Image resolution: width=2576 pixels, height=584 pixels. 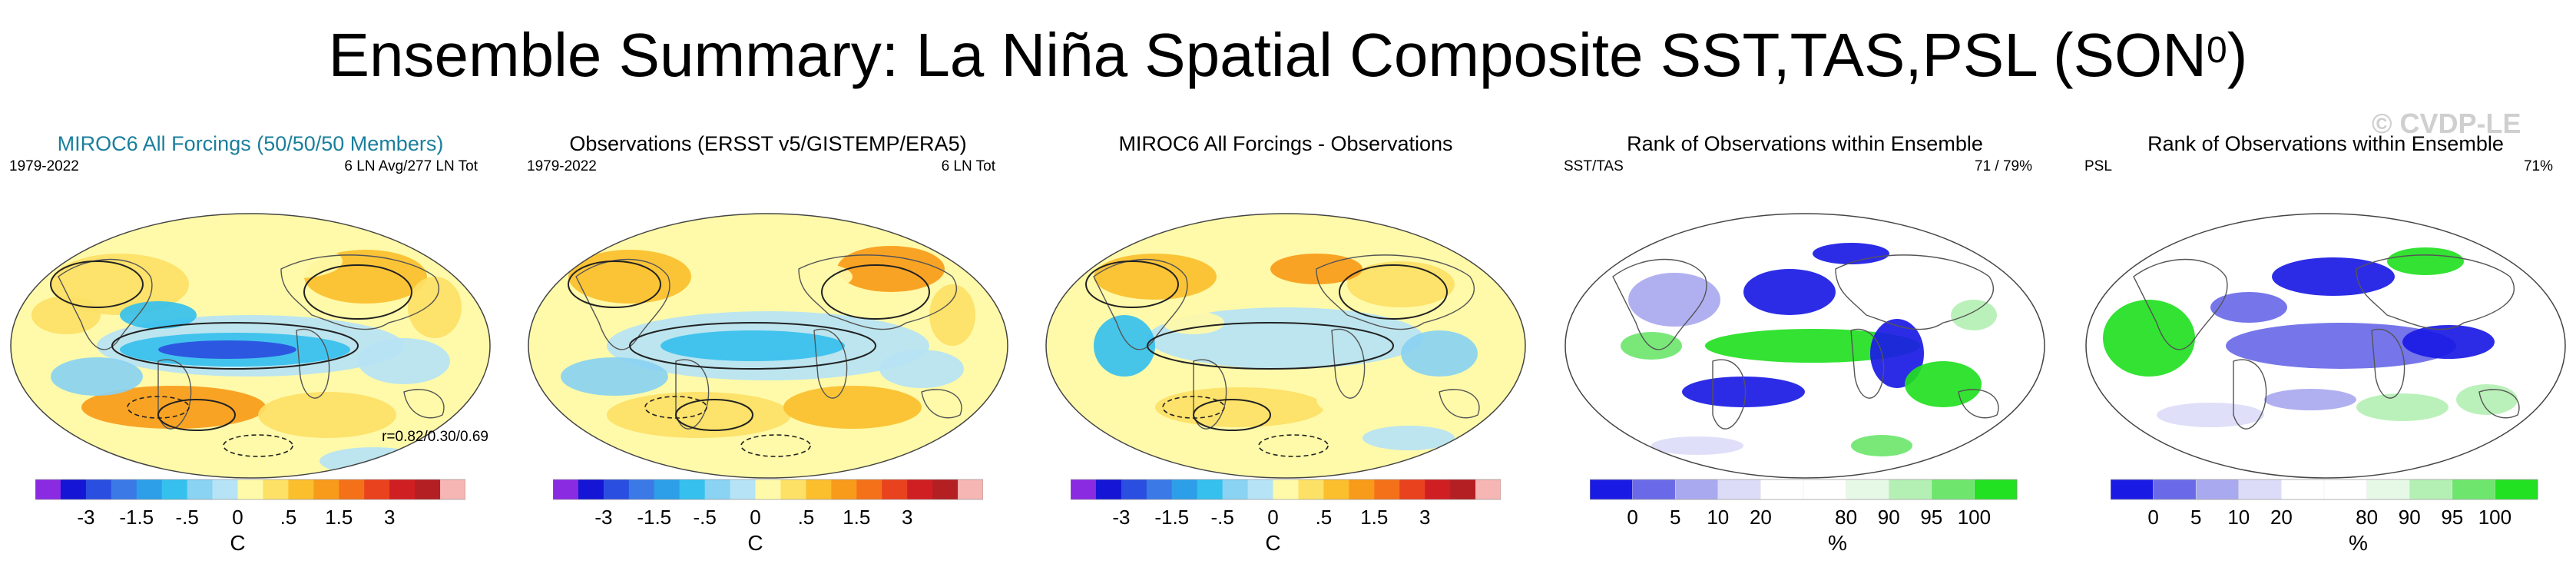 What do you see at coordinates (2452, 517) in the screenshot?
I see `colorbar-tick-label: 95` at bounding box center [2452, 517].